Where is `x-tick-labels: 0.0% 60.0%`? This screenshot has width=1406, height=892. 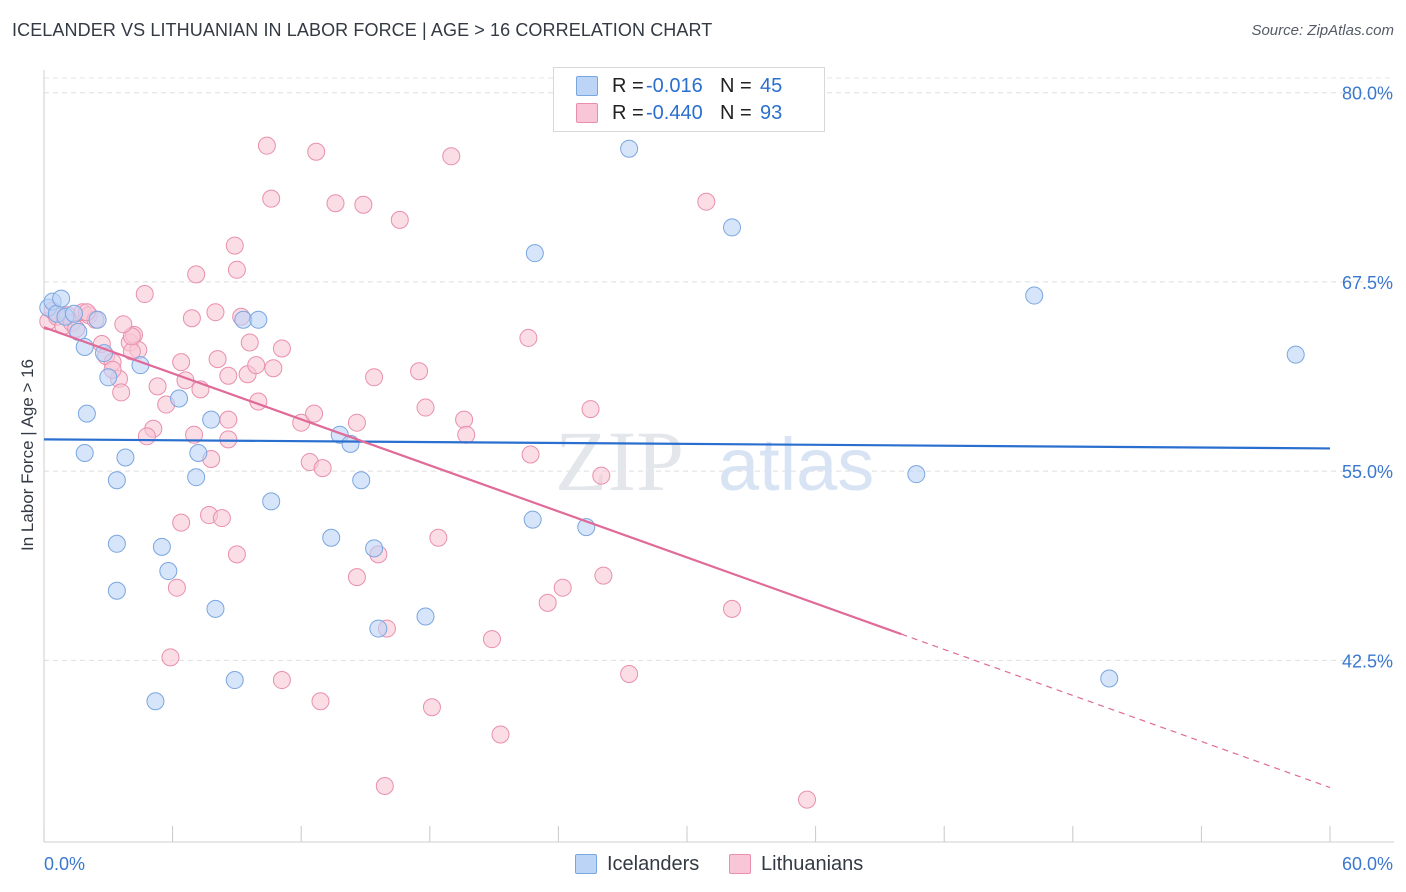 x-tick-labels: 0.0% 60.0% is located at coordinates (718, 864).